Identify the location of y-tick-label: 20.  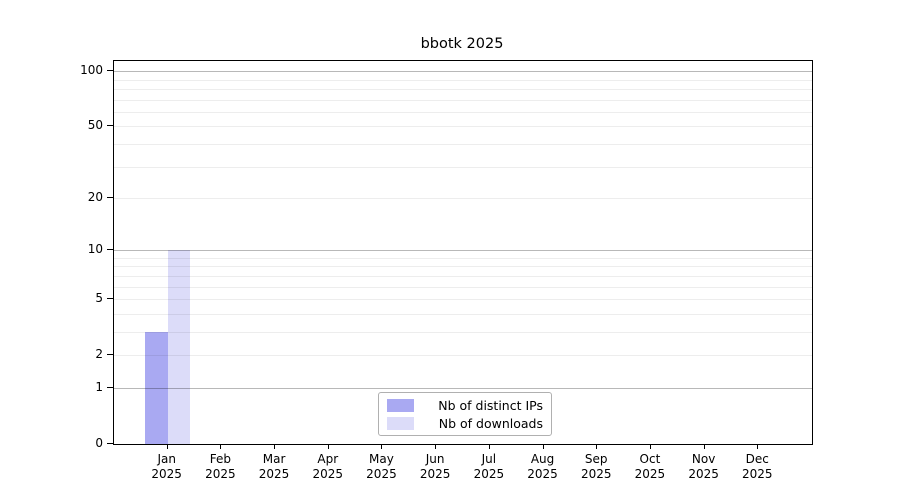
(95, 197).